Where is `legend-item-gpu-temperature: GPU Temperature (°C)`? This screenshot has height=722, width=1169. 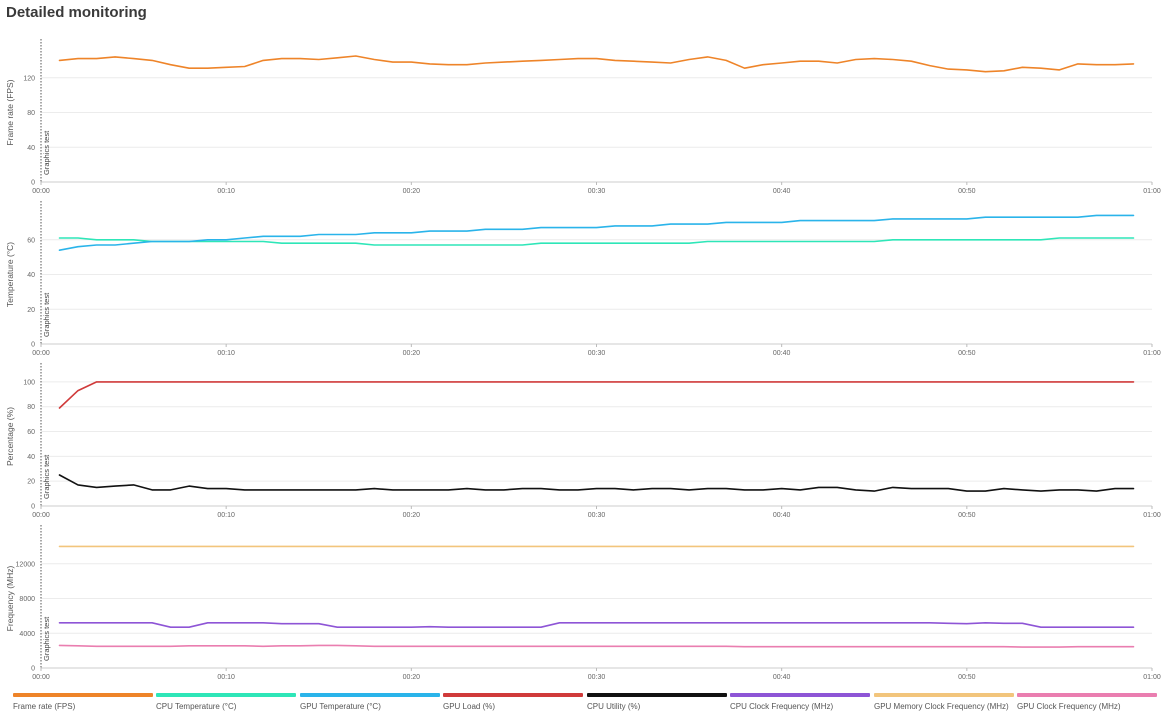
legend-item-gpu-temperature: GPU Temperature (°C) is located at coordinates (370, 705).